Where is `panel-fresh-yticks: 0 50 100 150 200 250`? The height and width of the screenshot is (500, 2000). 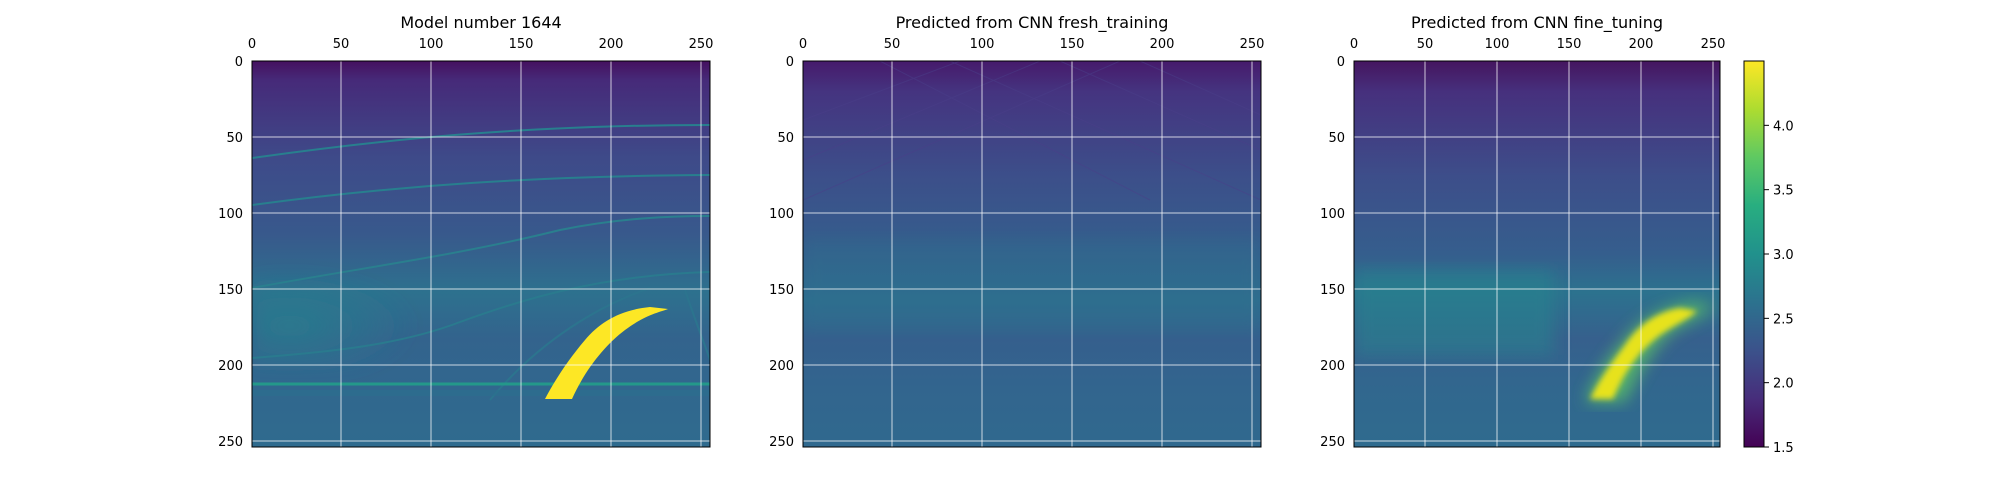
panel-fresh-yticks: 0 50 100 150 200 250 is located at coordinates (781, 252).